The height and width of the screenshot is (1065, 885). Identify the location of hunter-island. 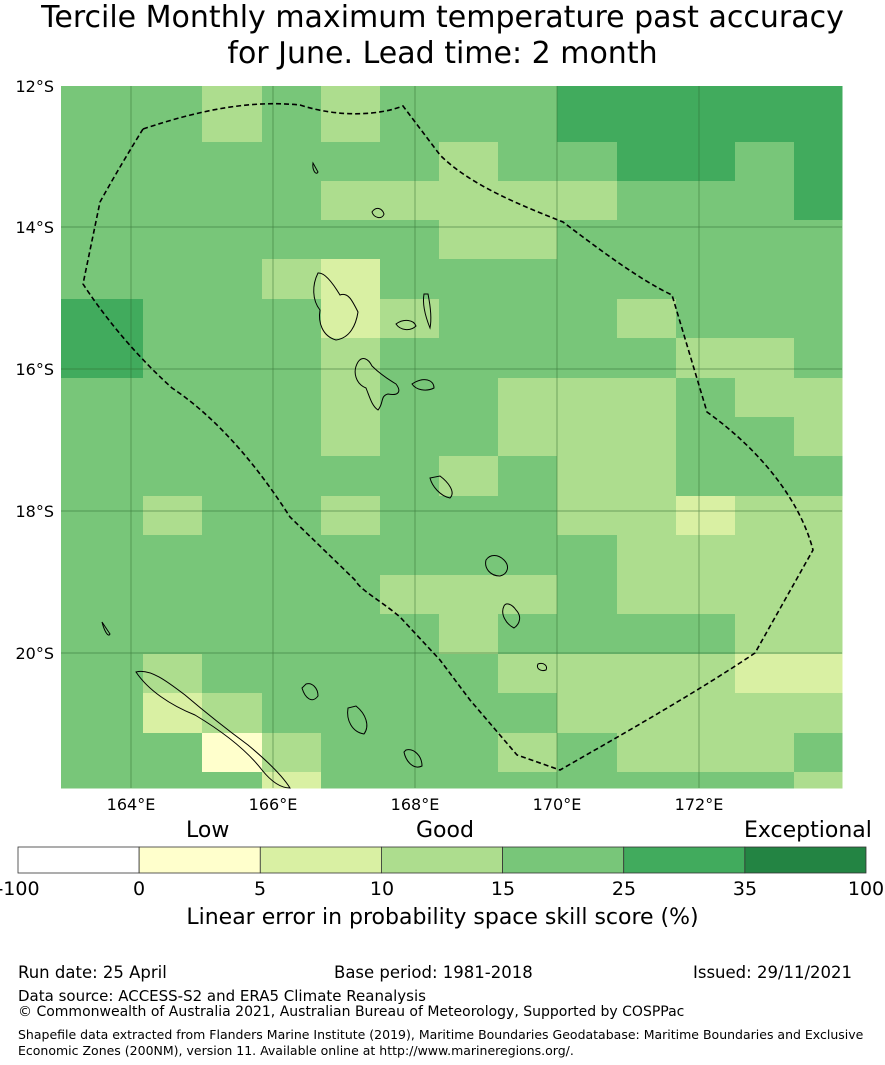
(106, 628).